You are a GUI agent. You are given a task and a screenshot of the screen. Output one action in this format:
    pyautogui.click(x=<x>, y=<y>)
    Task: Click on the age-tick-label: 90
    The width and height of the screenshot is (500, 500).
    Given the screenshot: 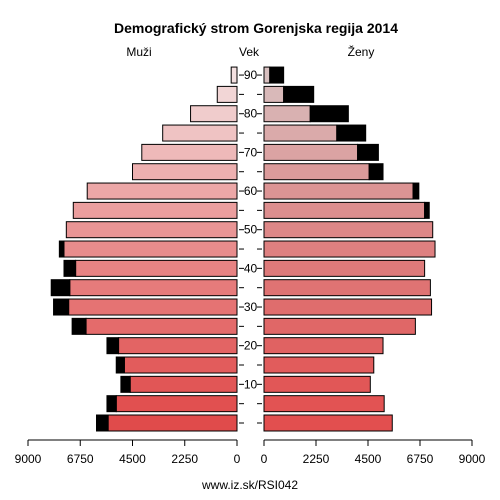 What is the action you would take?
    pyautogui.click(x=251, y=75)
    